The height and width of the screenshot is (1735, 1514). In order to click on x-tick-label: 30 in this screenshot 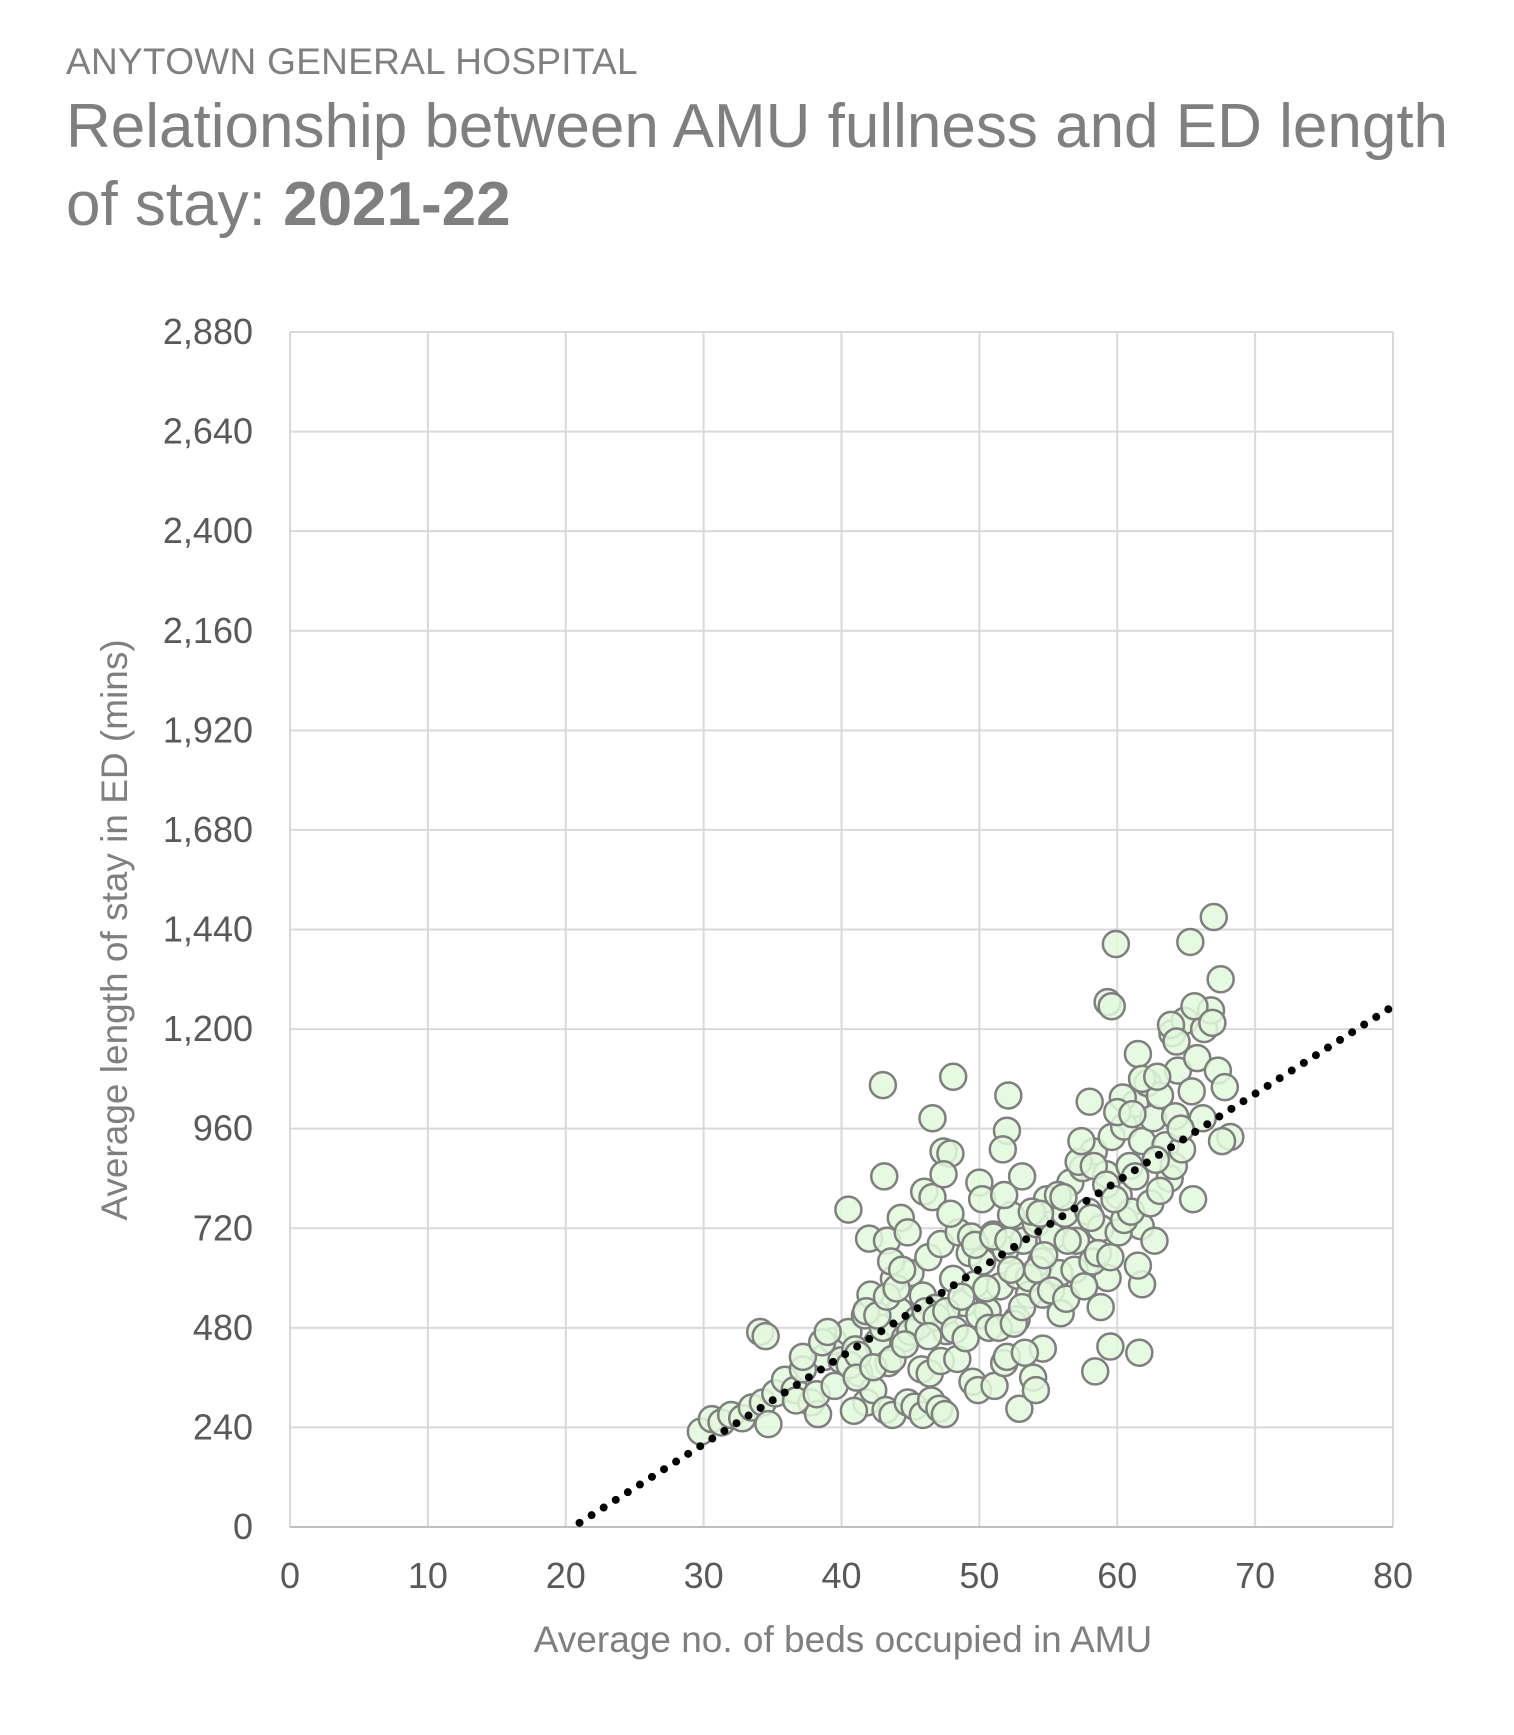, I will do `click(704, 1575)`.